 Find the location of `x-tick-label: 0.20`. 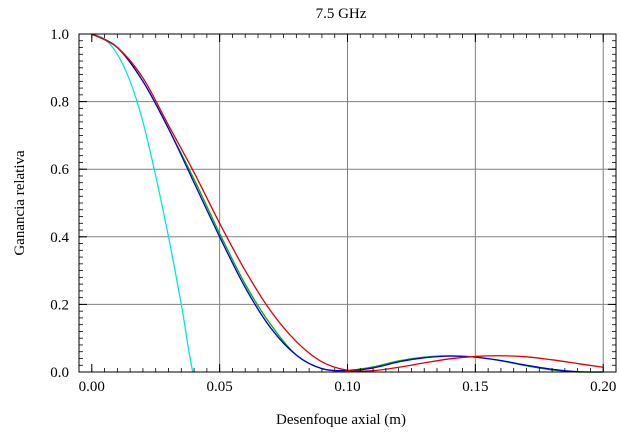

x-tick-label: 0.20 is located at coordinates (603, 387).